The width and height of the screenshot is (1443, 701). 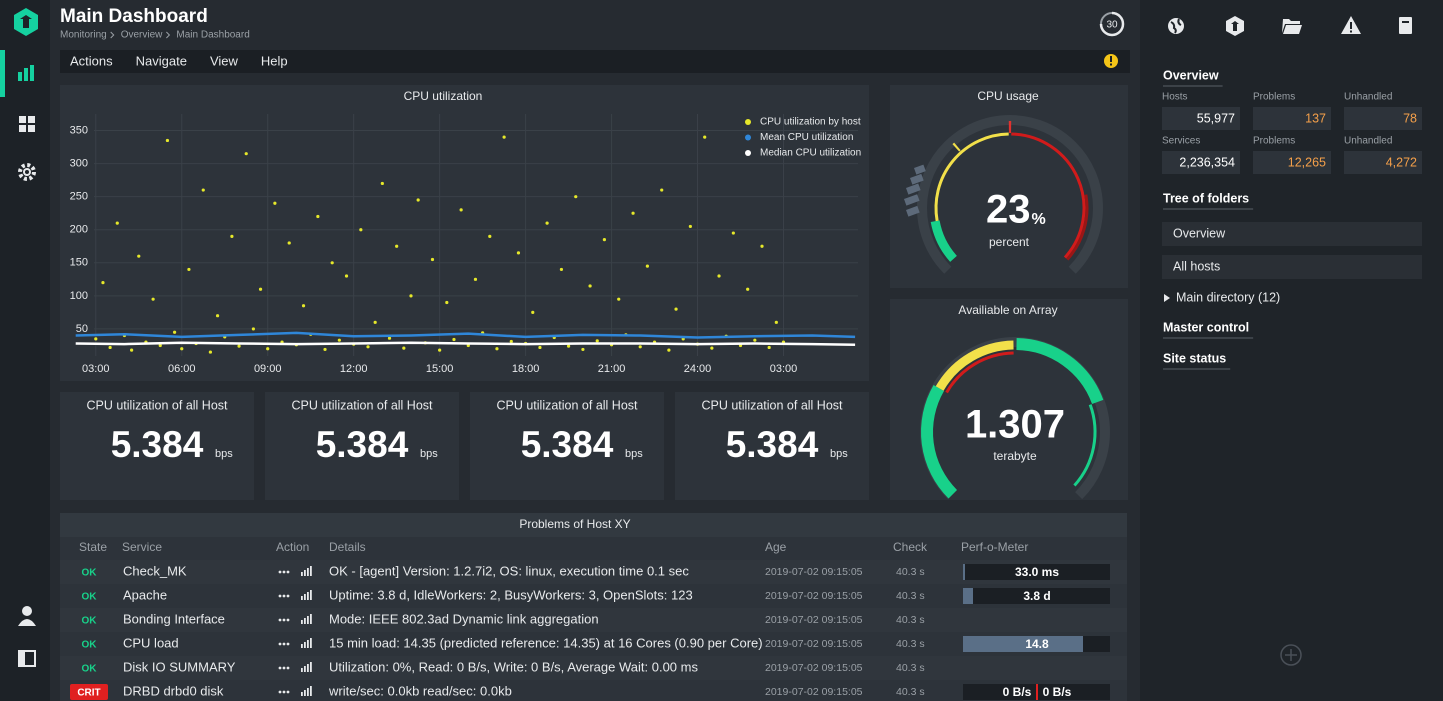 I want to click on section-title: Tree of folders, so click(x=1206, y=198).